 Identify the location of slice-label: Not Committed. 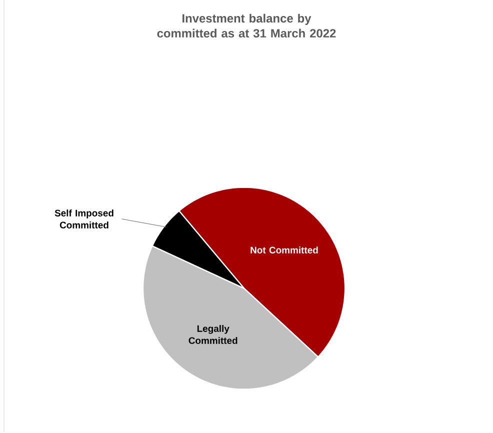
(284, 250).